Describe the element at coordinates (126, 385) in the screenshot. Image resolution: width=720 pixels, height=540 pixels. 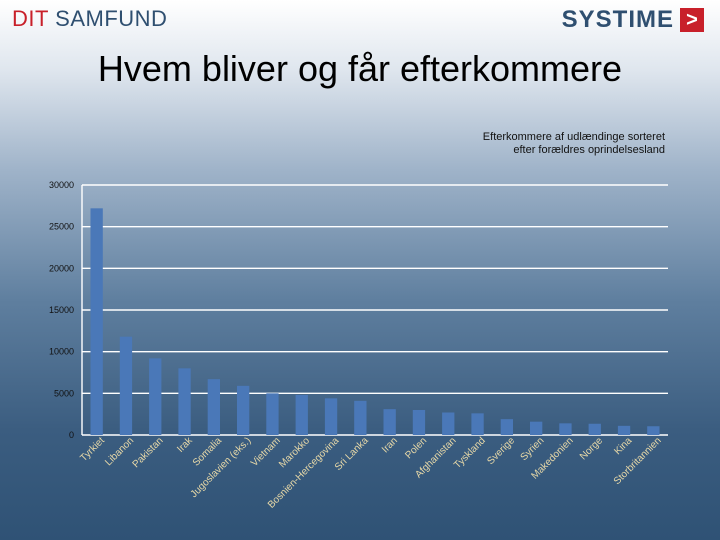
I see `bar-libanon` at that location.